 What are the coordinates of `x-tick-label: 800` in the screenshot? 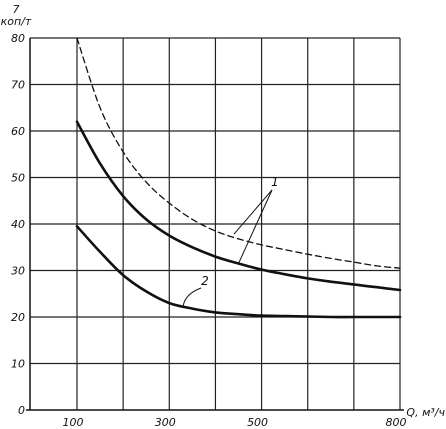 It's located at (396, 422).